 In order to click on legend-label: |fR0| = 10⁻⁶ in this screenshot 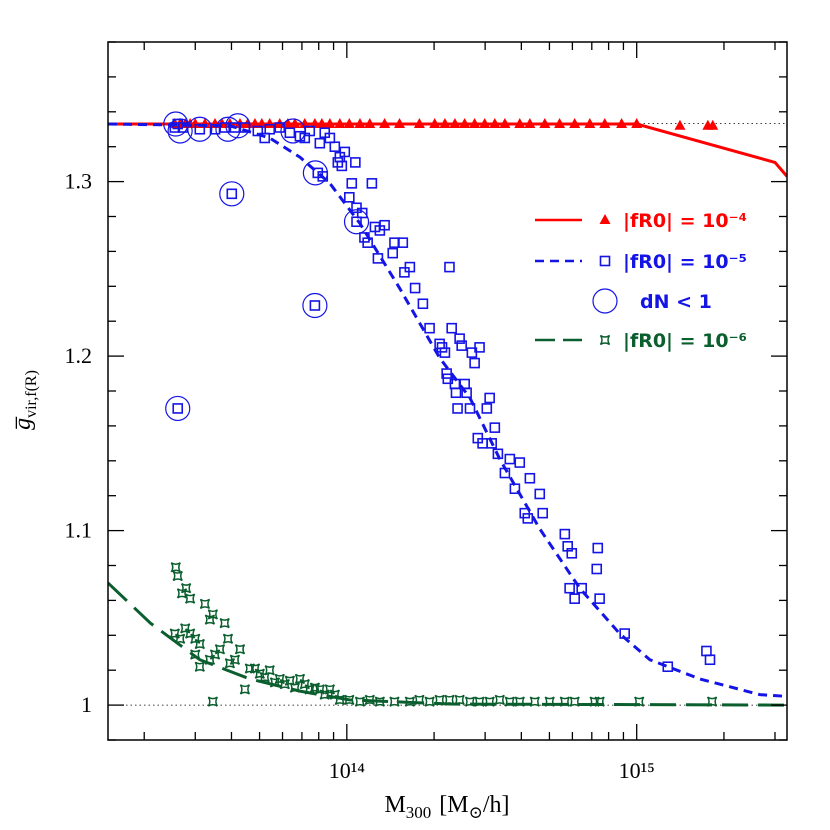, I will do `click(685, 341)`.